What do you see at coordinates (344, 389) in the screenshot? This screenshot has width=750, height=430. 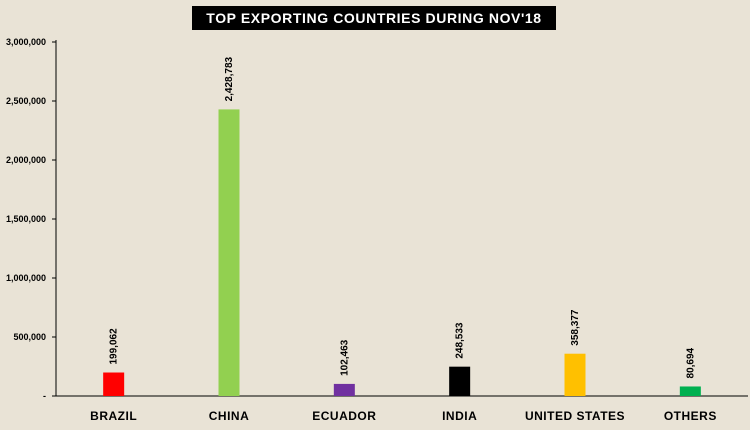 I see `bar-ecuador` at bounding box center [344, 389].